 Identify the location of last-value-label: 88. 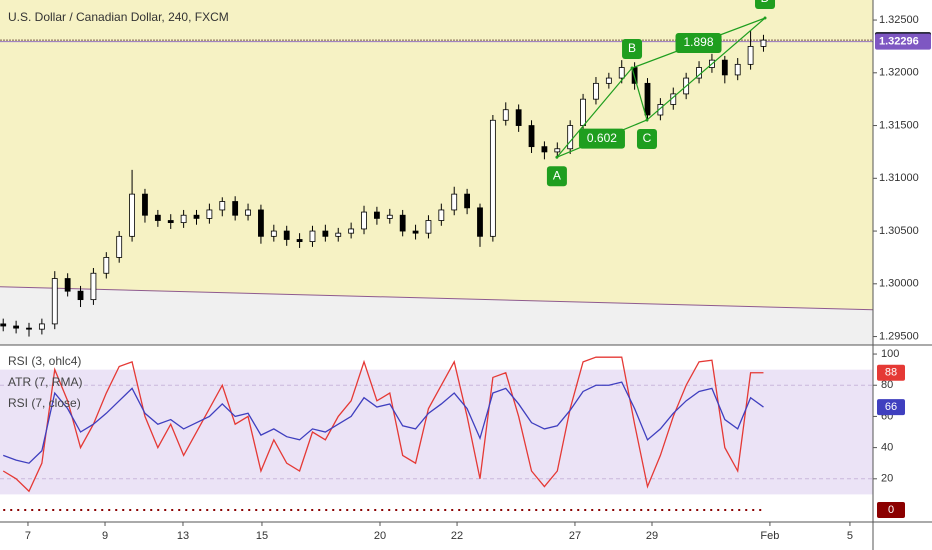
(891, 373).